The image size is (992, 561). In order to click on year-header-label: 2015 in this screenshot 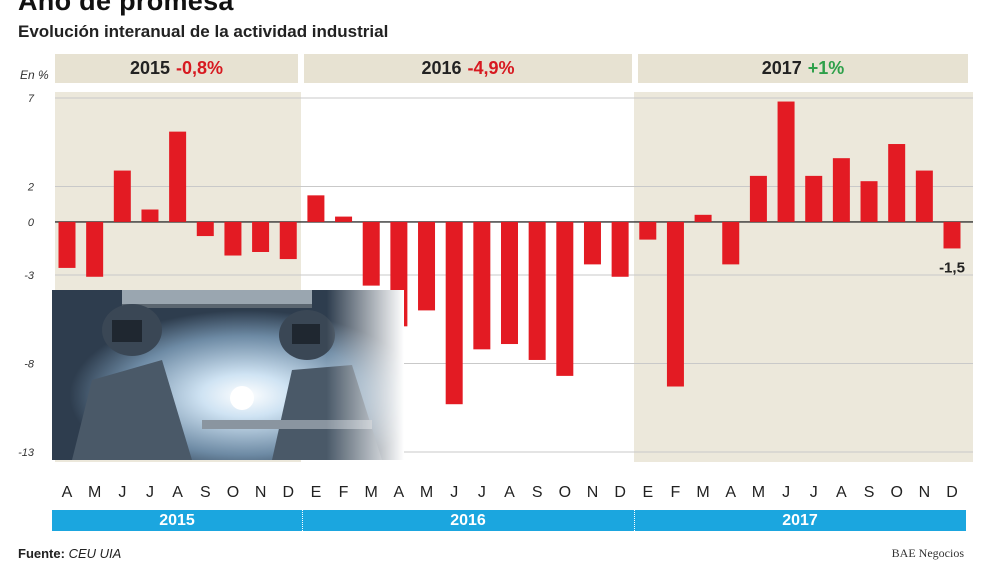, I will do `click(149, 68)`.